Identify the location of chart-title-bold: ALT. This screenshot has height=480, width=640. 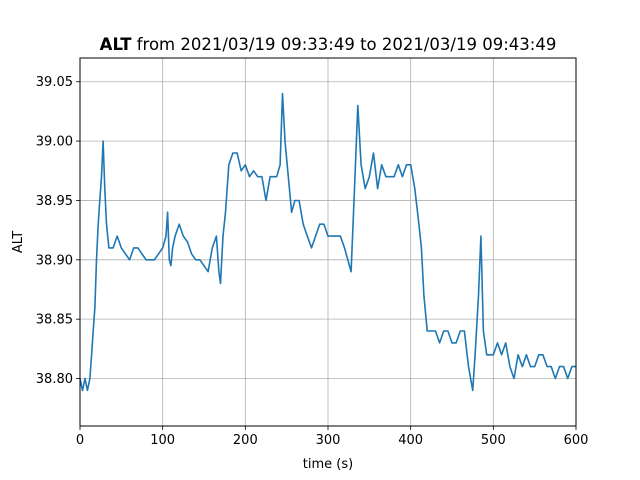
(116, 44).